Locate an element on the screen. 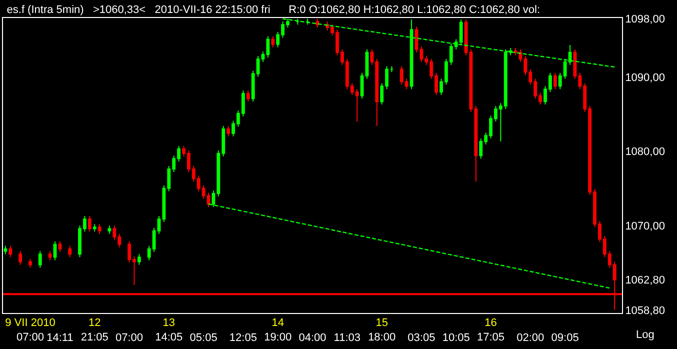  x-tick-label: 02:00 is located at coordinates (530, 338).